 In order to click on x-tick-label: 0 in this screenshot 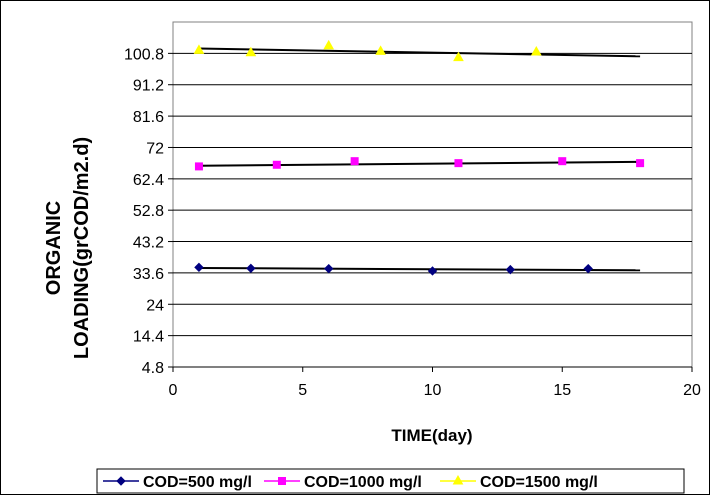, I will do `click(173, 390)`.